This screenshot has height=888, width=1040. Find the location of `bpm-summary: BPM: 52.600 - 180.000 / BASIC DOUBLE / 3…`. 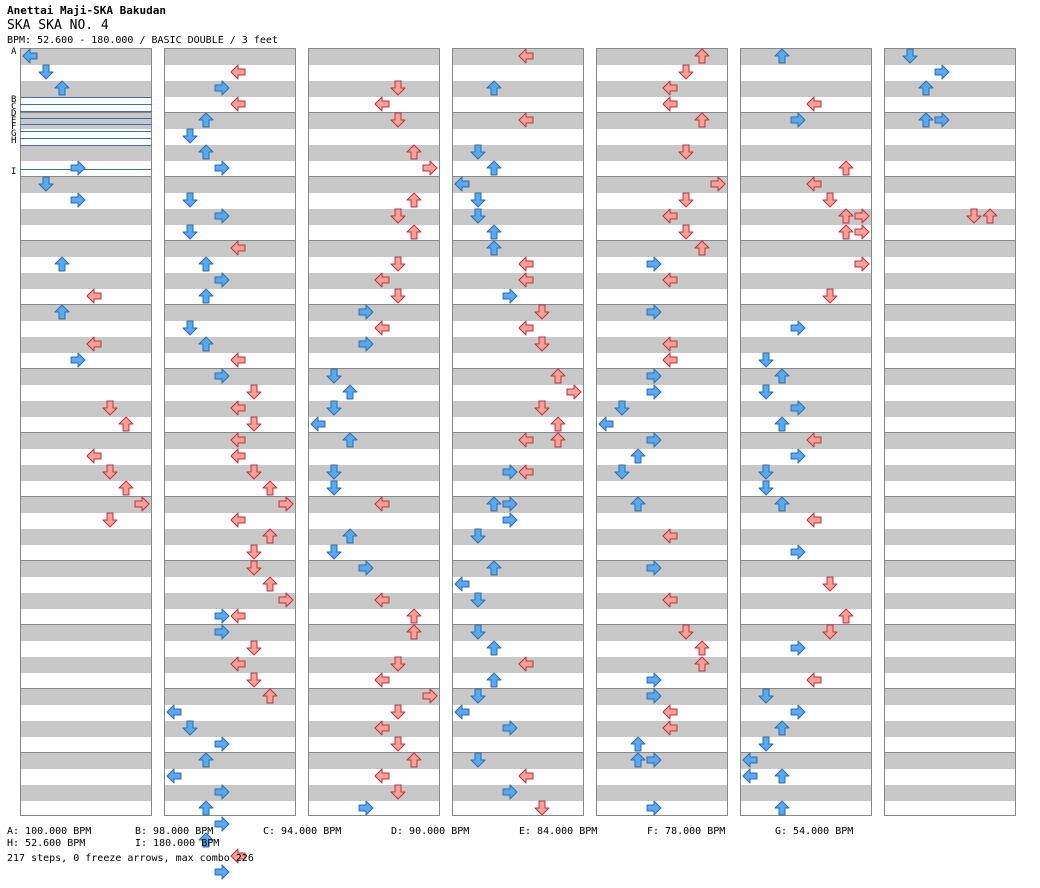

bpm-summary: BPM: 52.600 - 180.000 / BASIC DOUBLE / 3… is located at coordinates (142, 40).